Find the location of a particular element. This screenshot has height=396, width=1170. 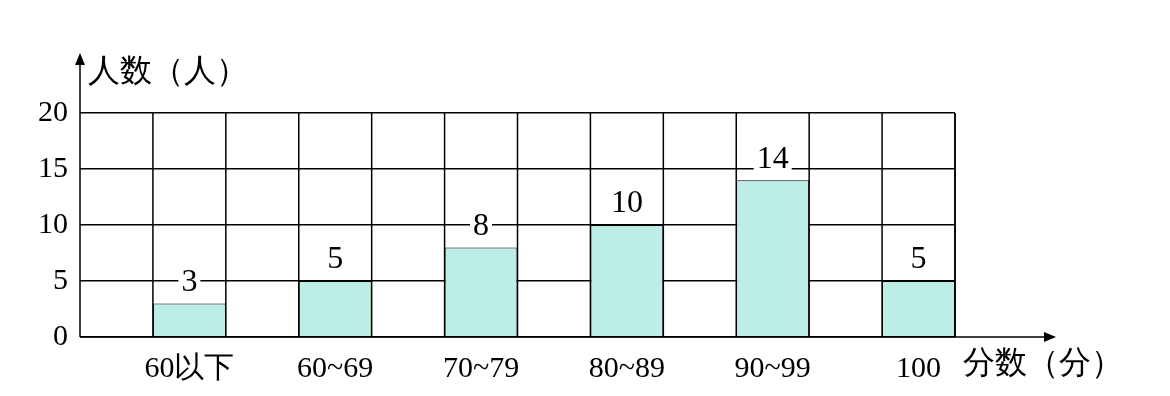

data-label: 8 is located at coordinates (481, 223).